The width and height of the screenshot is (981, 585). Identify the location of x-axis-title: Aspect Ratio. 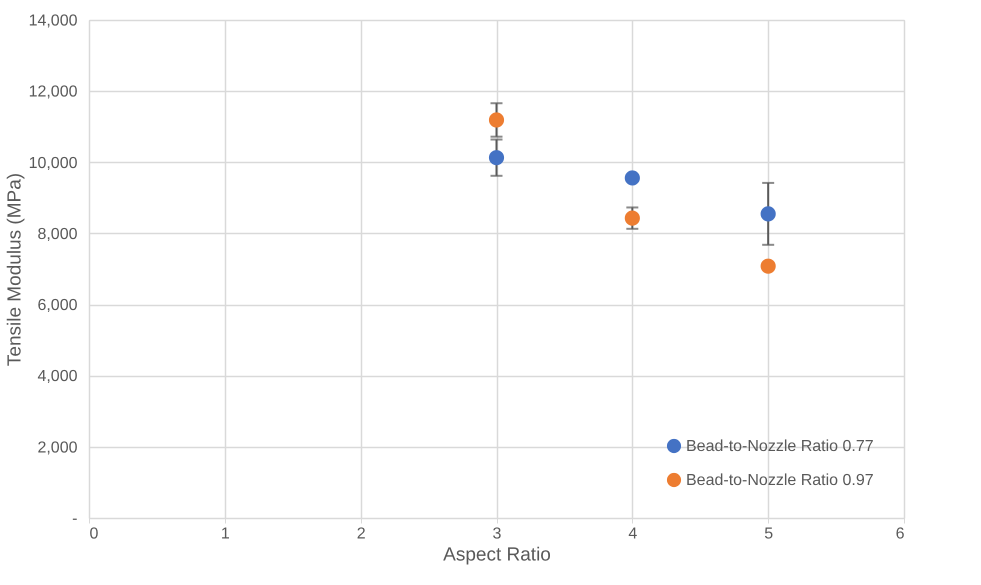
(497, 555).